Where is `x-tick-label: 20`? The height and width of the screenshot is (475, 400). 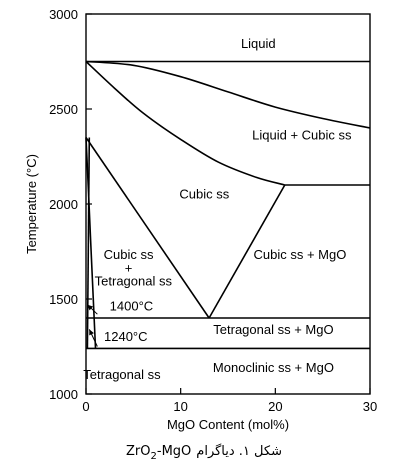 x-tick-label: 20 is located at coordinates (275, 406).